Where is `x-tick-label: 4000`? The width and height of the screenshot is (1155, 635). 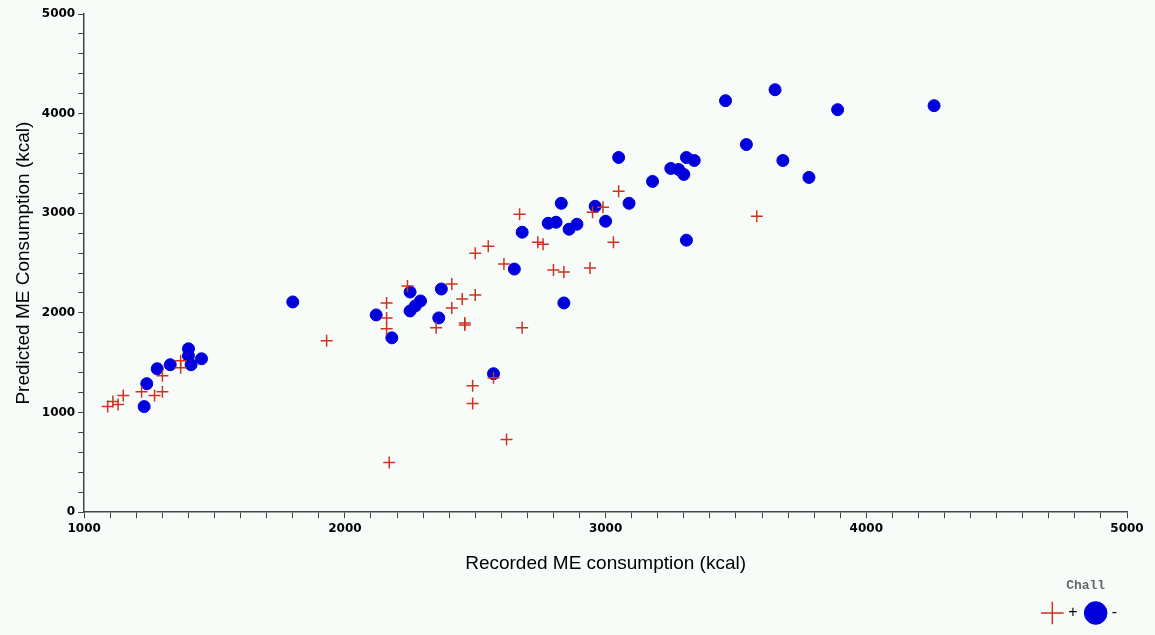
x-tick-label: 4000 is located at coordinates (866, 527).